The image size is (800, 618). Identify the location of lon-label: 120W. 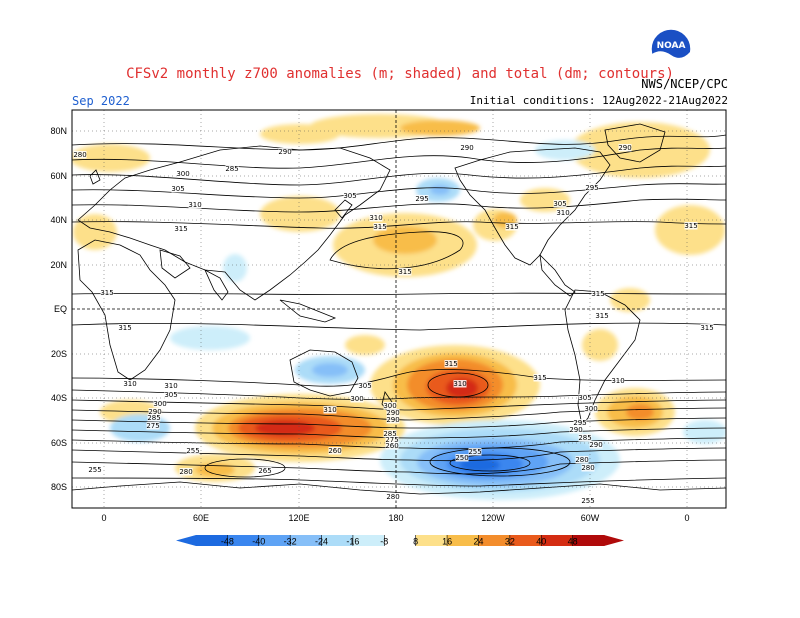
(493, 518).